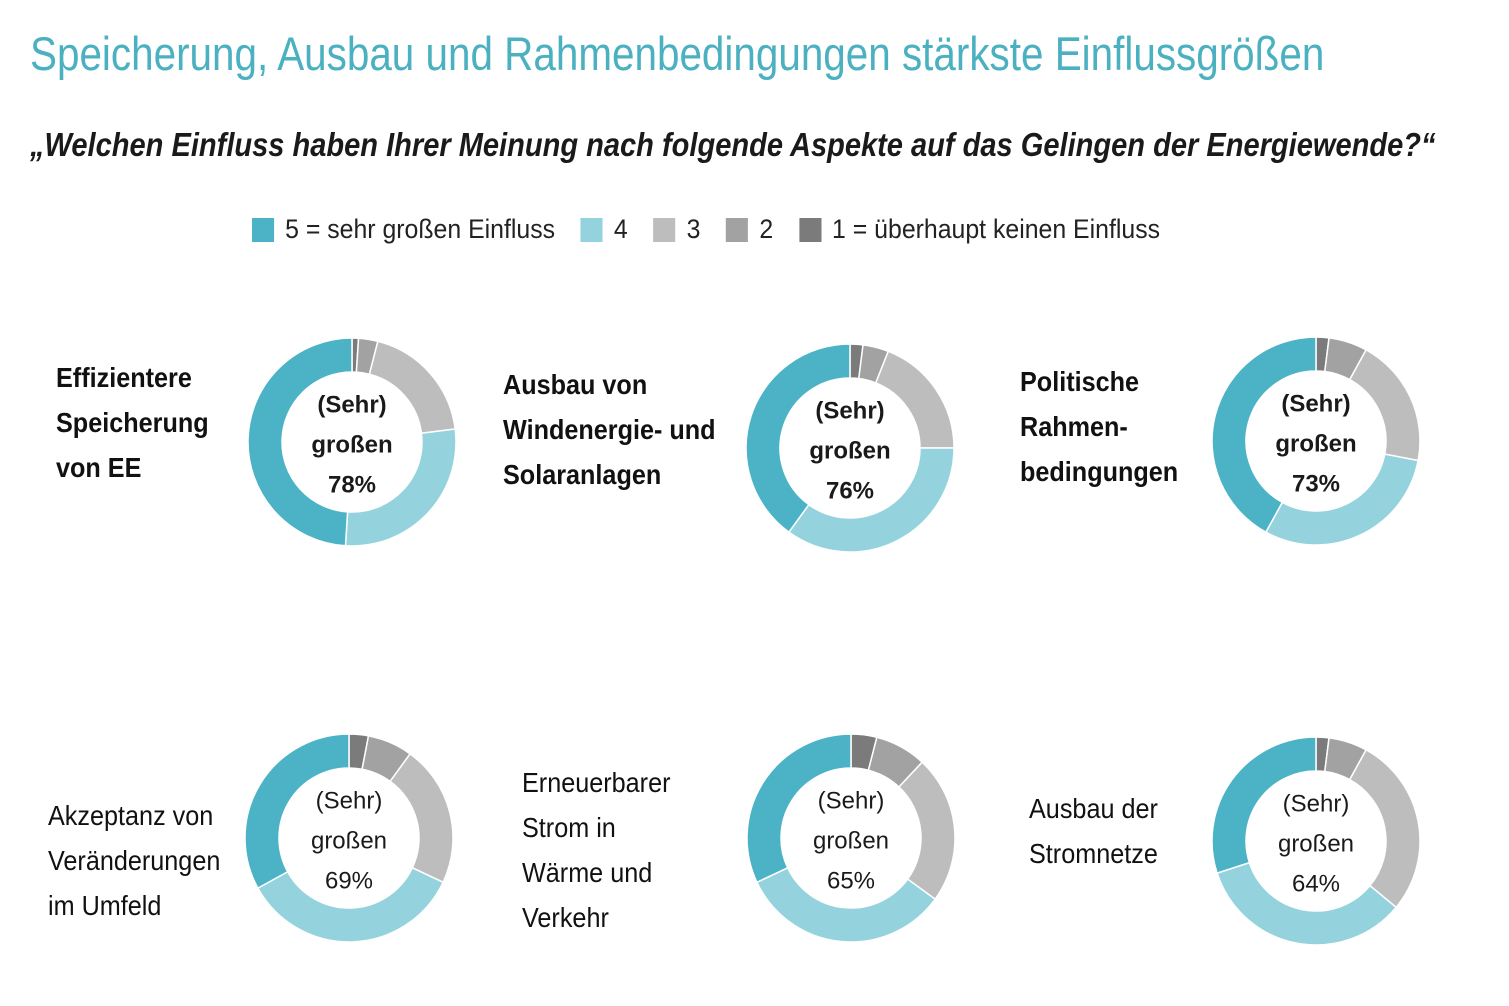 This screenshot has height=1006, width=1509. What do you see at coordinates (420, 229) in the screenshot?
I see `legend-label-5: 5 = sehr großen Einfluss` at bounding box center [420, 229].